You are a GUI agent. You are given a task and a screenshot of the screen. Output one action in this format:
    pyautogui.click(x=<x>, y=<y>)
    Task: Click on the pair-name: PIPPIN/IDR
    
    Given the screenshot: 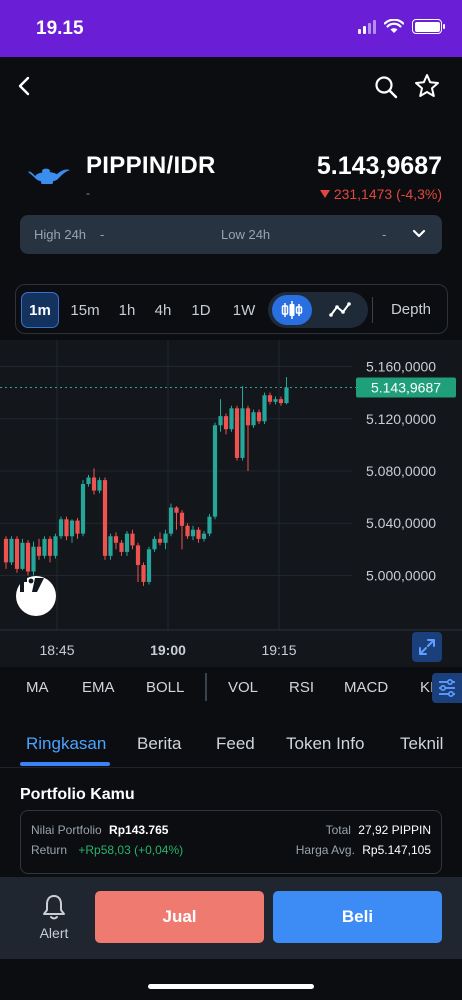 What is the action you would take?
    pyautogui.click(x=151, y=165)
    